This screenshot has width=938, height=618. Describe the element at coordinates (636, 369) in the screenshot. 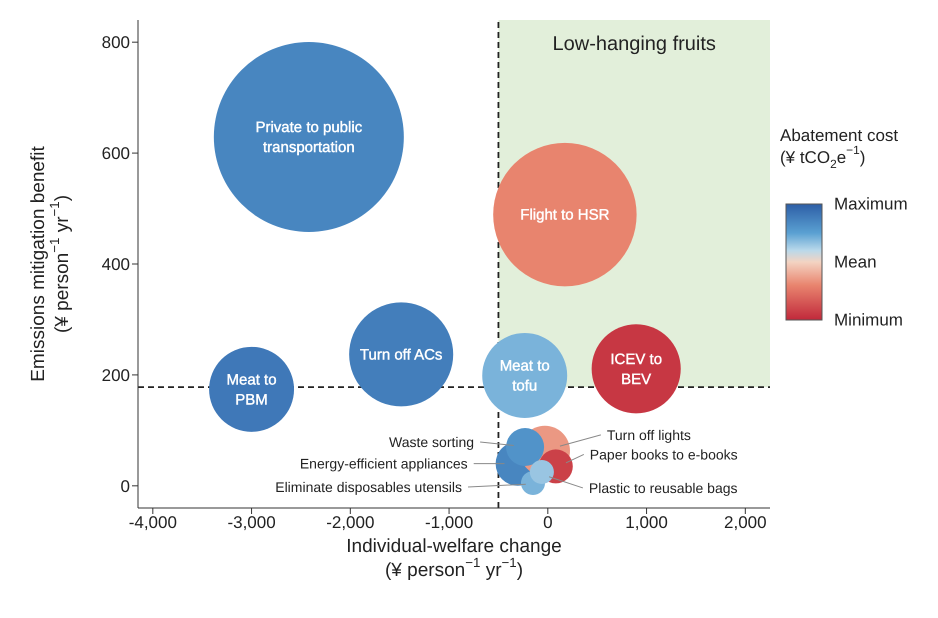

I see `series-label: ICEV to BEV` at that location.